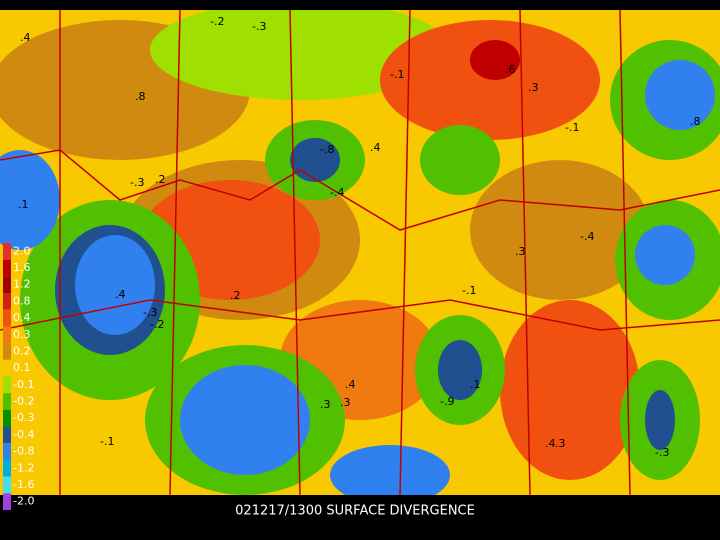 This screenshot has height=540, width=720. What do you see at coordinates (22, 300) in the screenshot?
I see `scale-label: 0.8` at bounding box center [22, 300].